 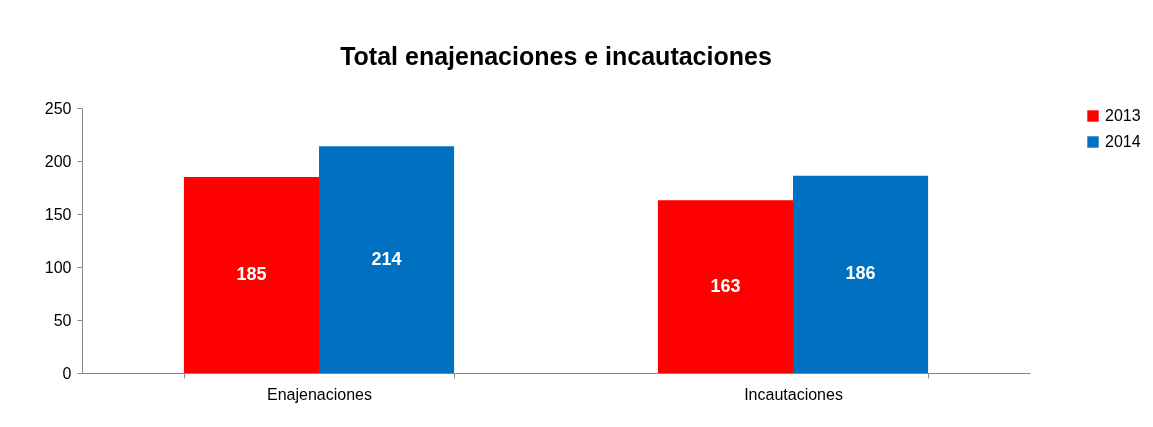 I want to click on y-tick-label: 250, so click(x=58, y=108).